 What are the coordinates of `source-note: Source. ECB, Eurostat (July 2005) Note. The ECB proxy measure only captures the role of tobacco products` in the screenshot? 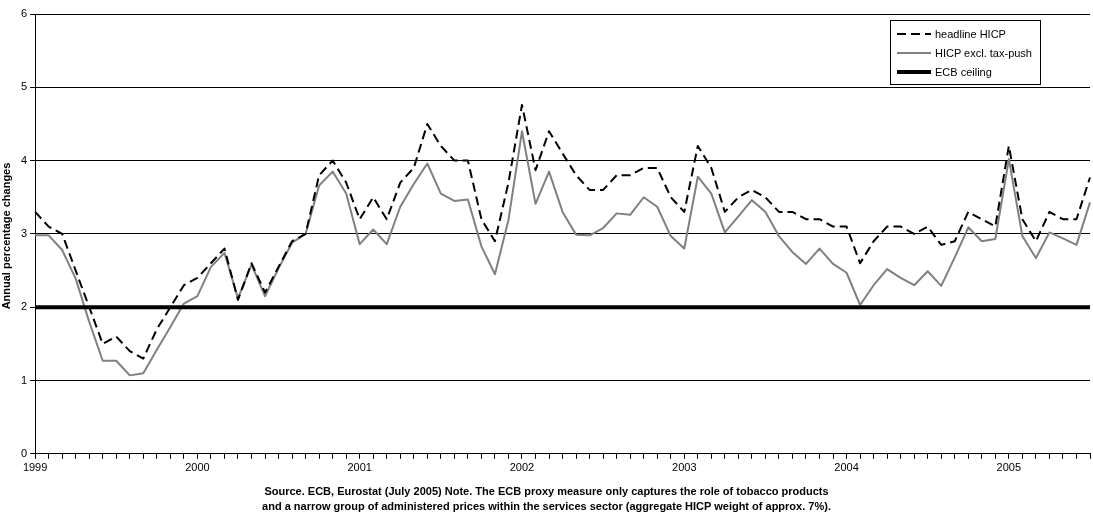 It's located at (546, 491).